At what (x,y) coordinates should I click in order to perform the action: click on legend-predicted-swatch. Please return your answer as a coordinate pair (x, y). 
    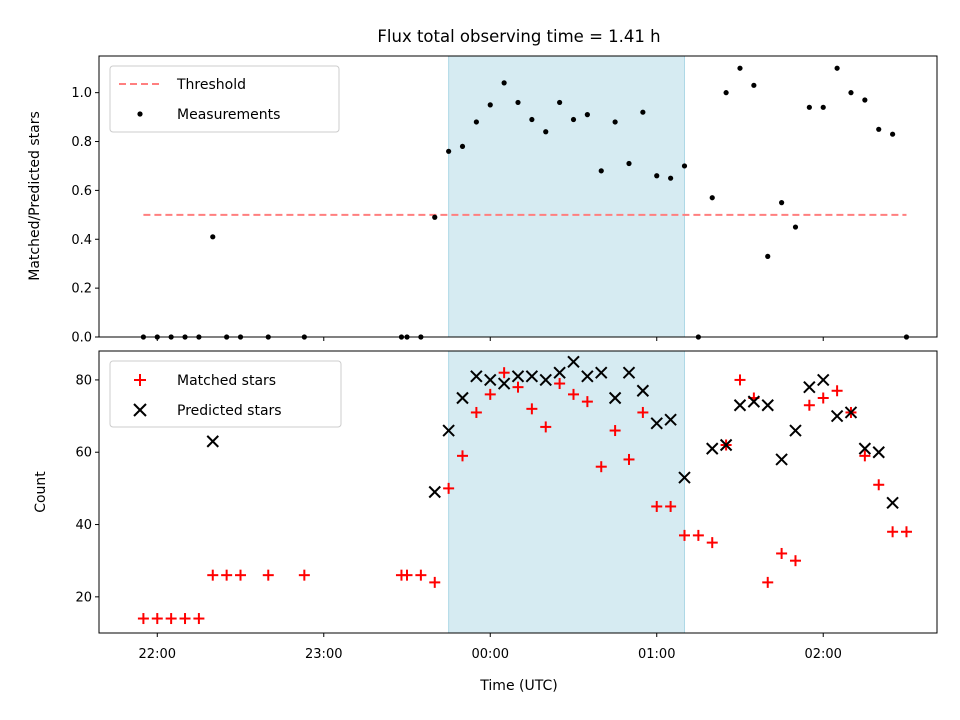
    Looking at the image, I should click on (140, 410).